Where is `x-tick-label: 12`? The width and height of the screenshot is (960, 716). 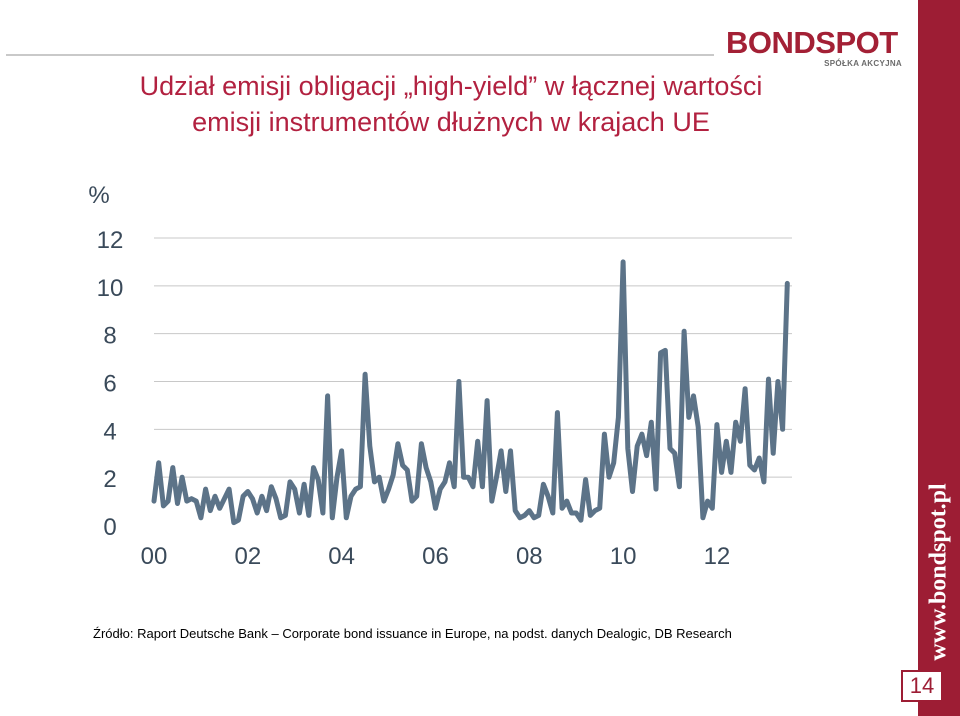 x-tick-label: 12 is located at coordinates (717, 556).